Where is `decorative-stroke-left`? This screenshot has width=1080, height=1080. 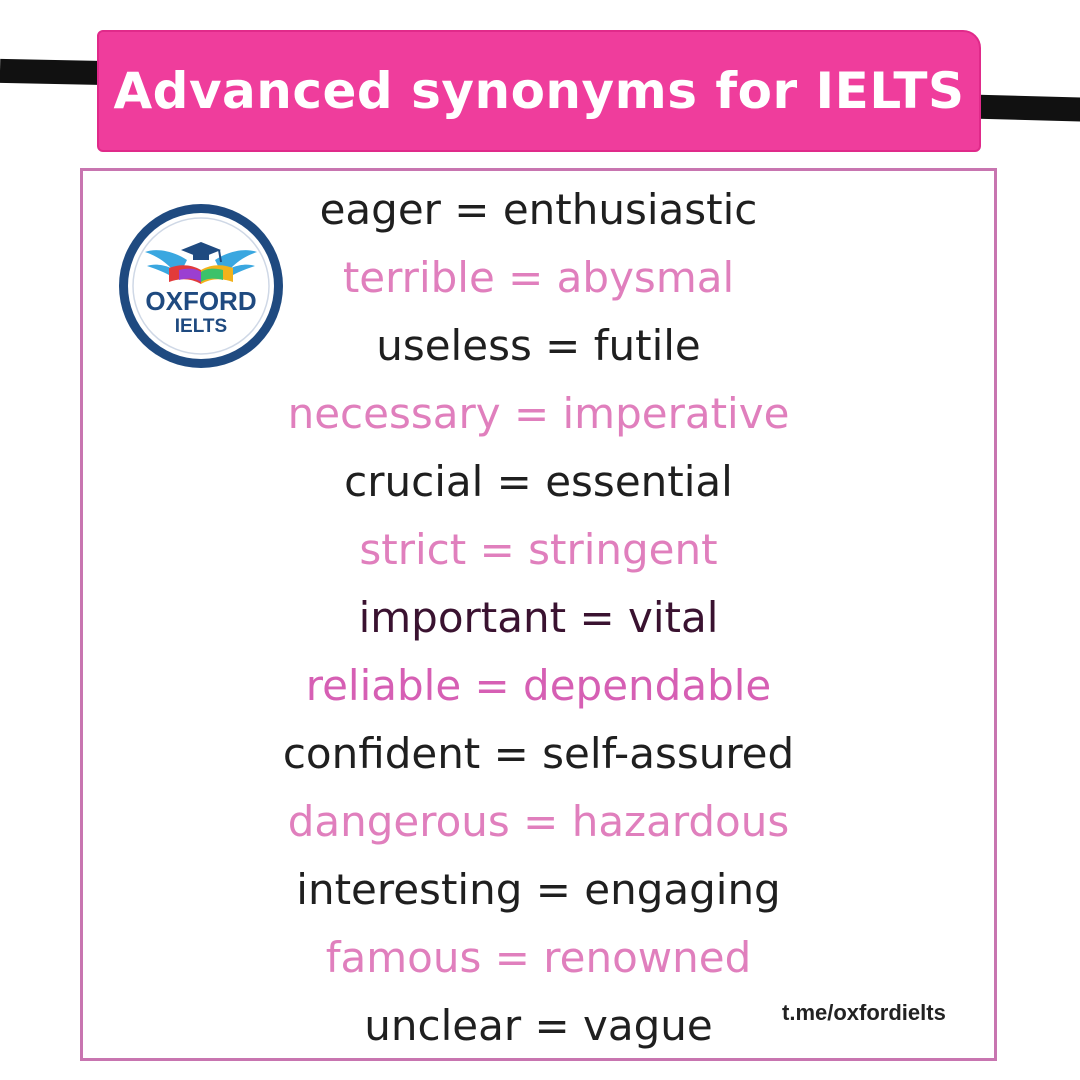 decorative-stroke-left is located at coordinates (55, 72).